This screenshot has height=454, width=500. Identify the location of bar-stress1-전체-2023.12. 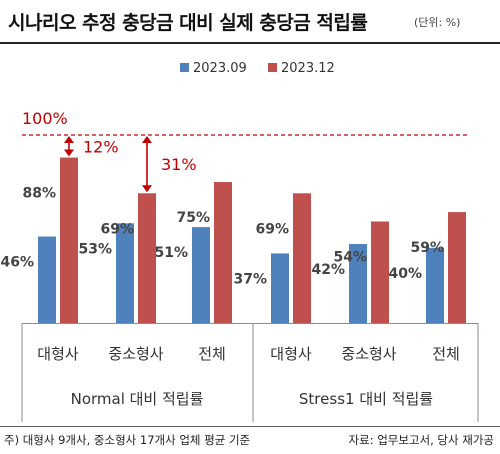
(457, 267).